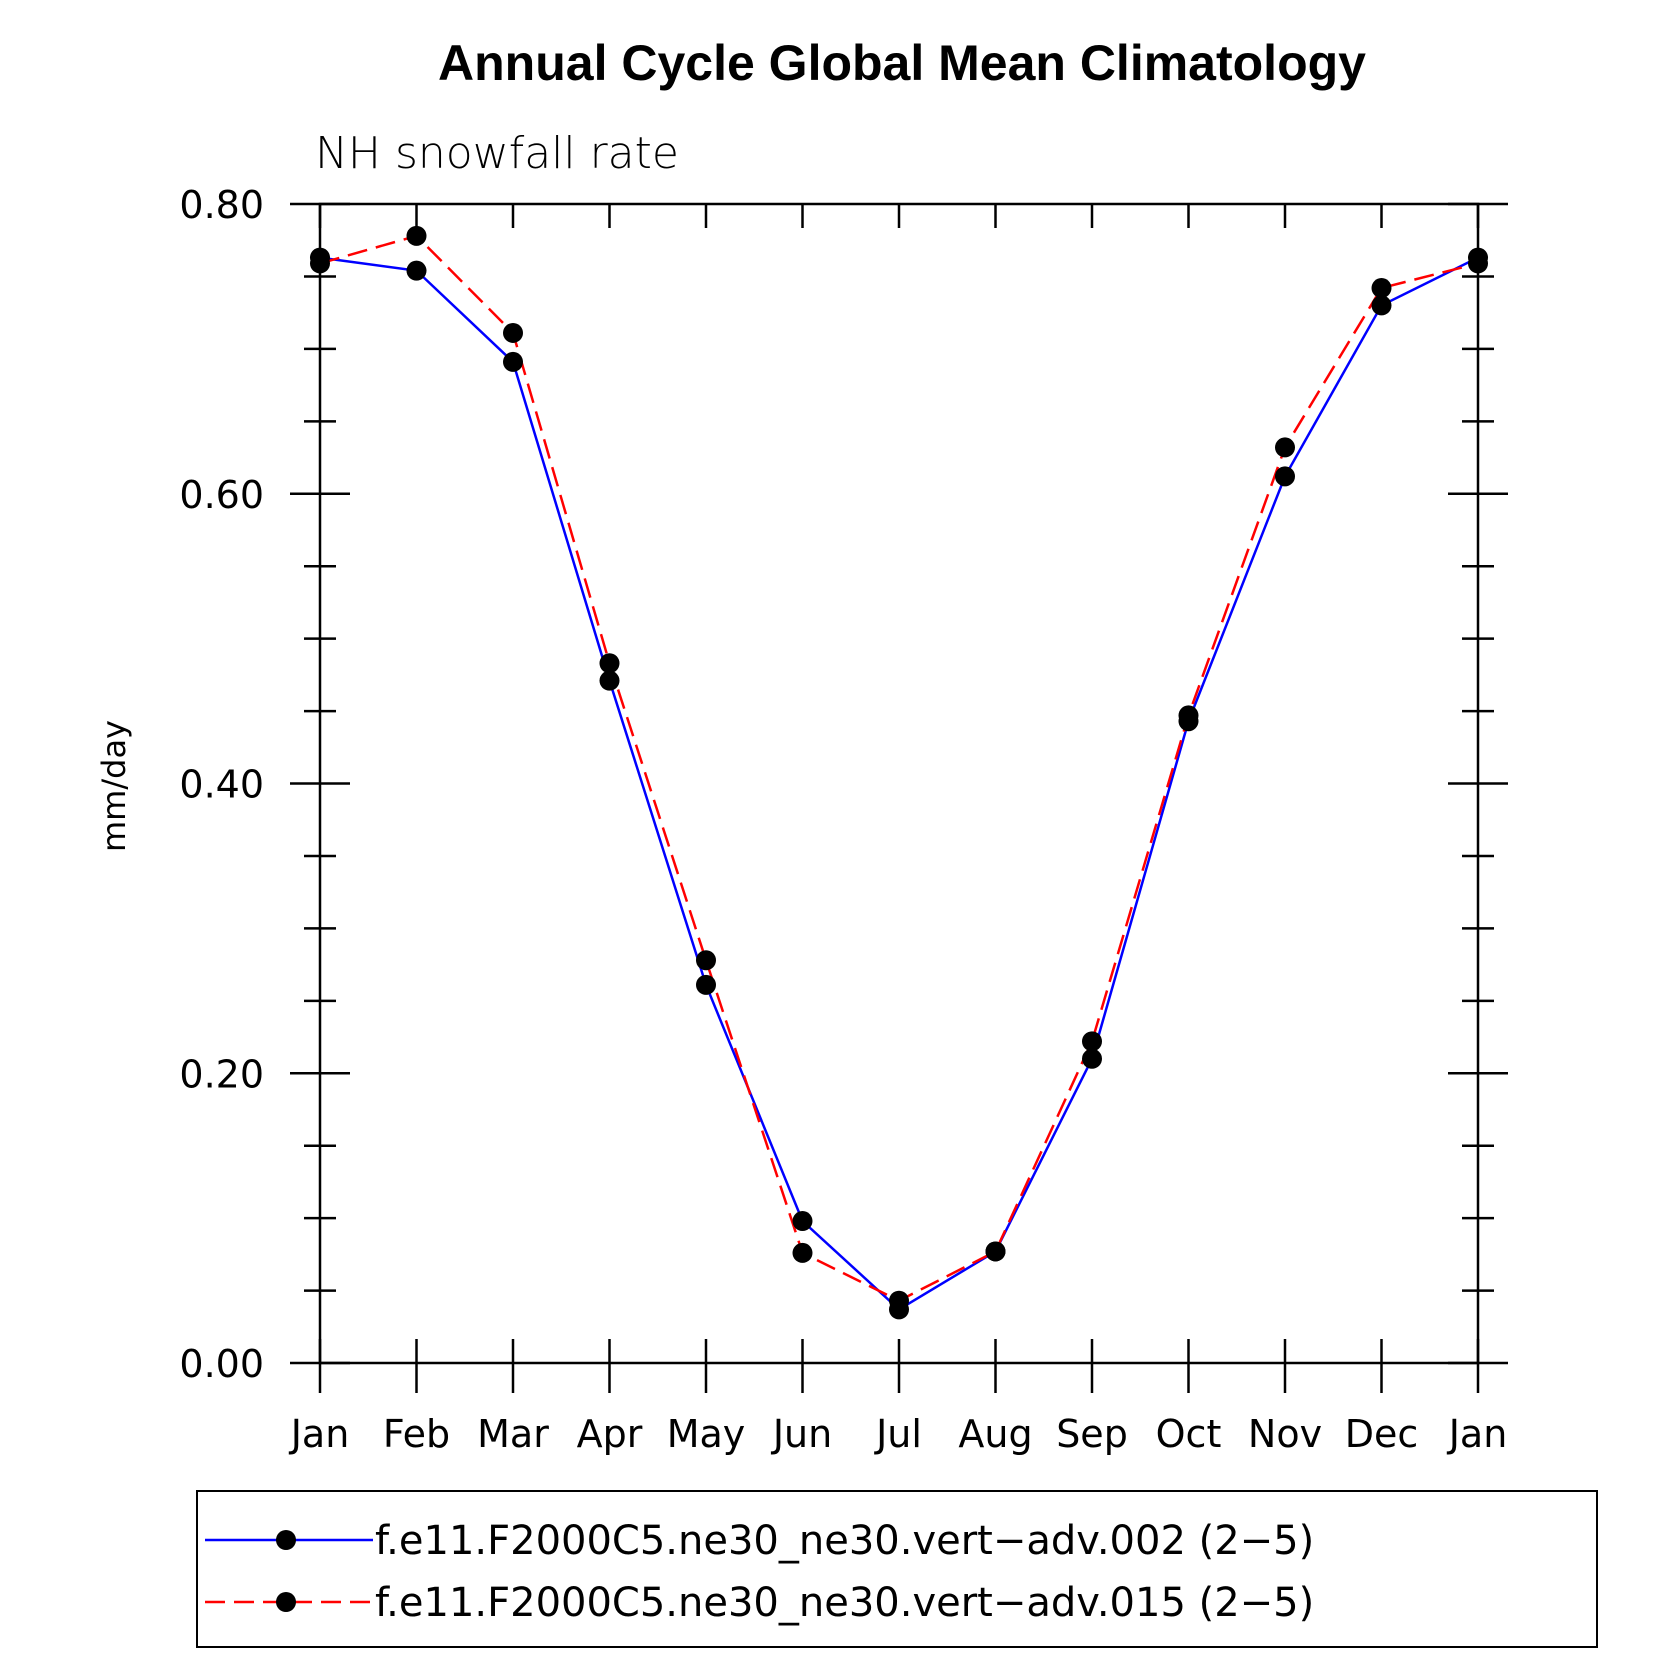 The height and width of the screenshot is (1675, 1675). Describe the element at coordinates (221, 785) in the screenshot. I see `y-tick-label: 0.40` at that location.